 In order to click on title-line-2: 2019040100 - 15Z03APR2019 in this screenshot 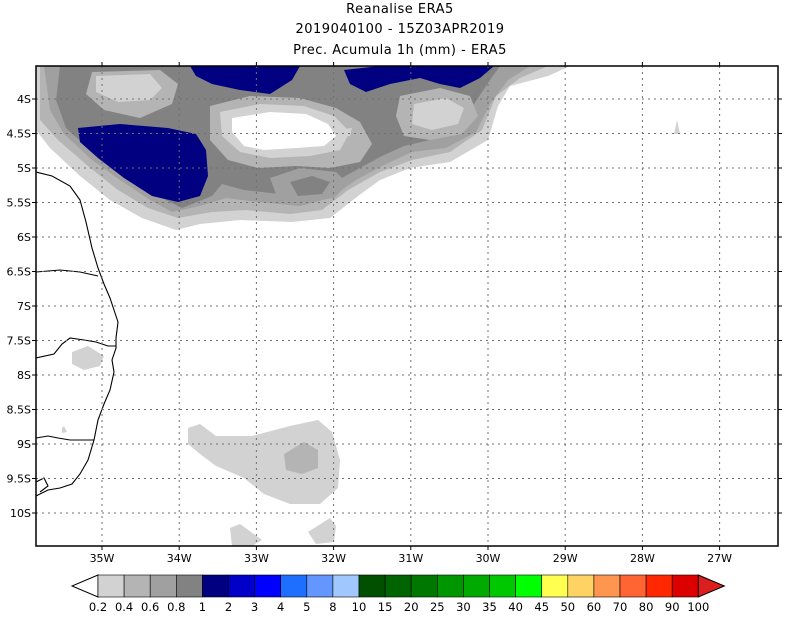, I will do `click(400, 29)`.